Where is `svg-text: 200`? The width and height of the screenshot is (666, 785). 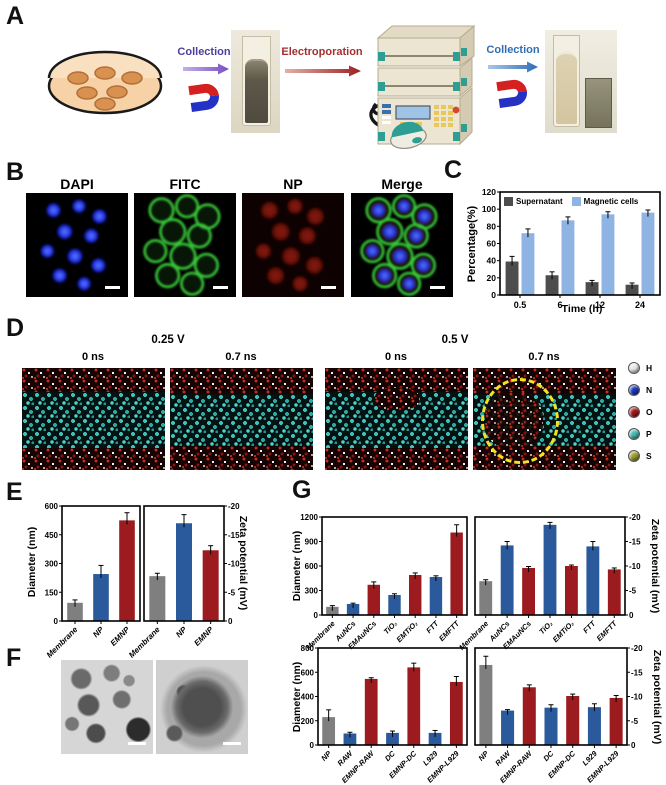
svg-text: 200 is located at coordinates (308, 721).